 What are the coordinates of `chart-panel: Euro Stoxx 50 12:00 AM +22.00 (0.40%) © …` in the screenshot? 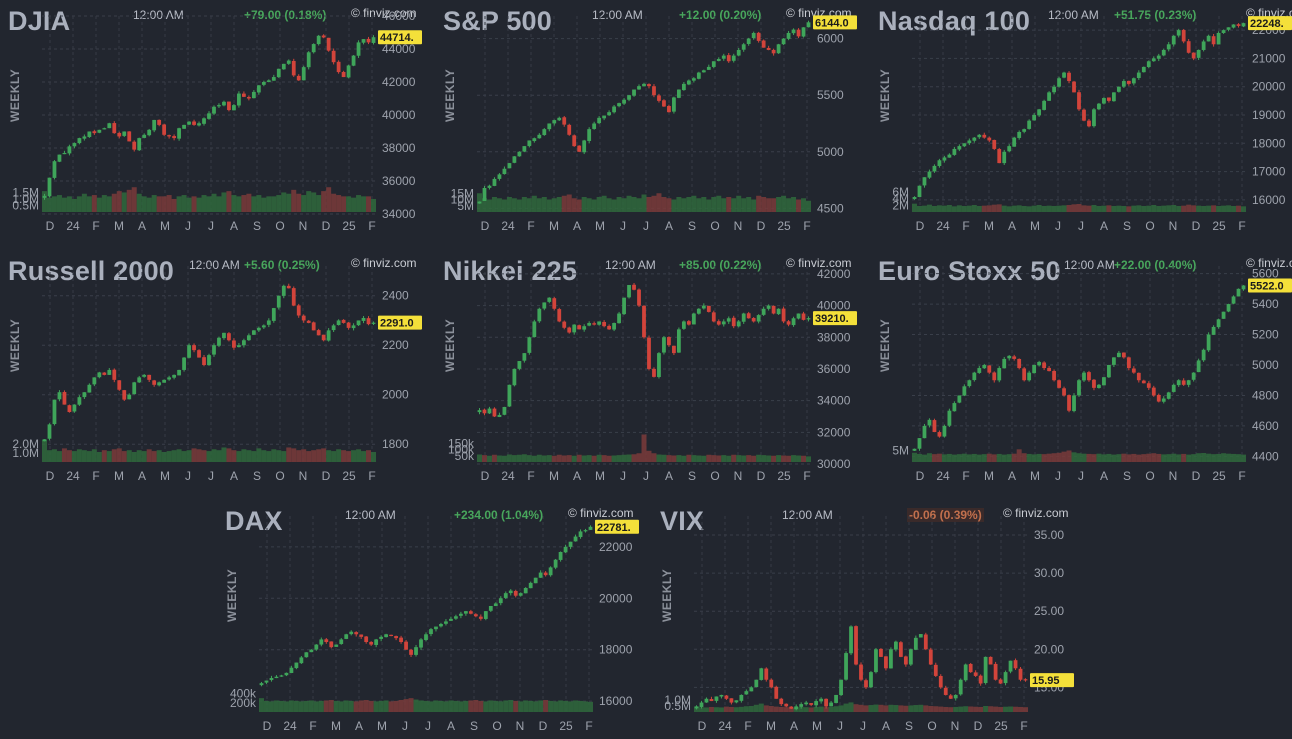 It's located at (1085, 371).